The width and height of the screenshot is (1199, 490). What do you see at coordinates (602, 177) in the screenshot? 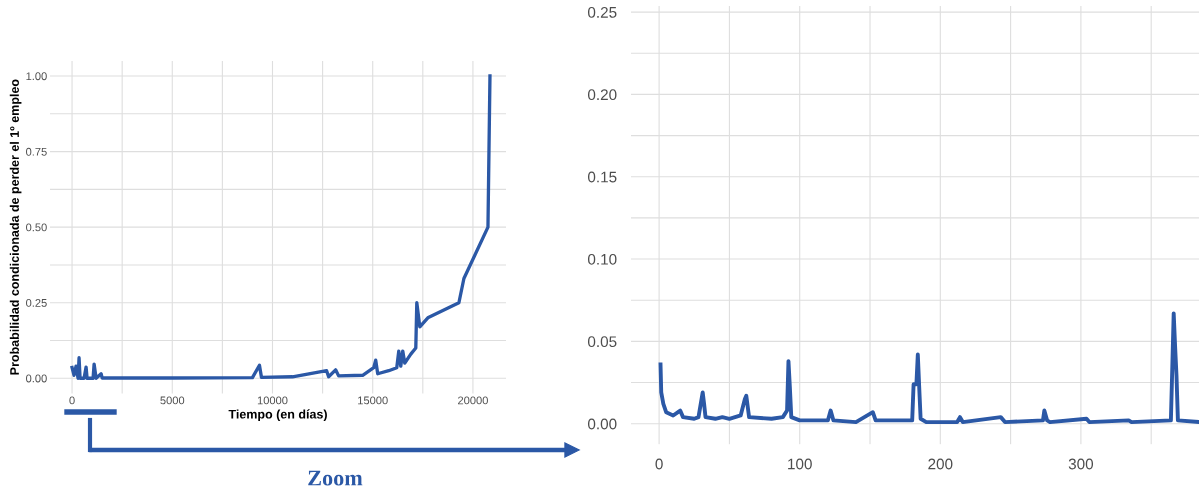
I see `y-tick-label: 0.15` at bounding box center [602, 177].